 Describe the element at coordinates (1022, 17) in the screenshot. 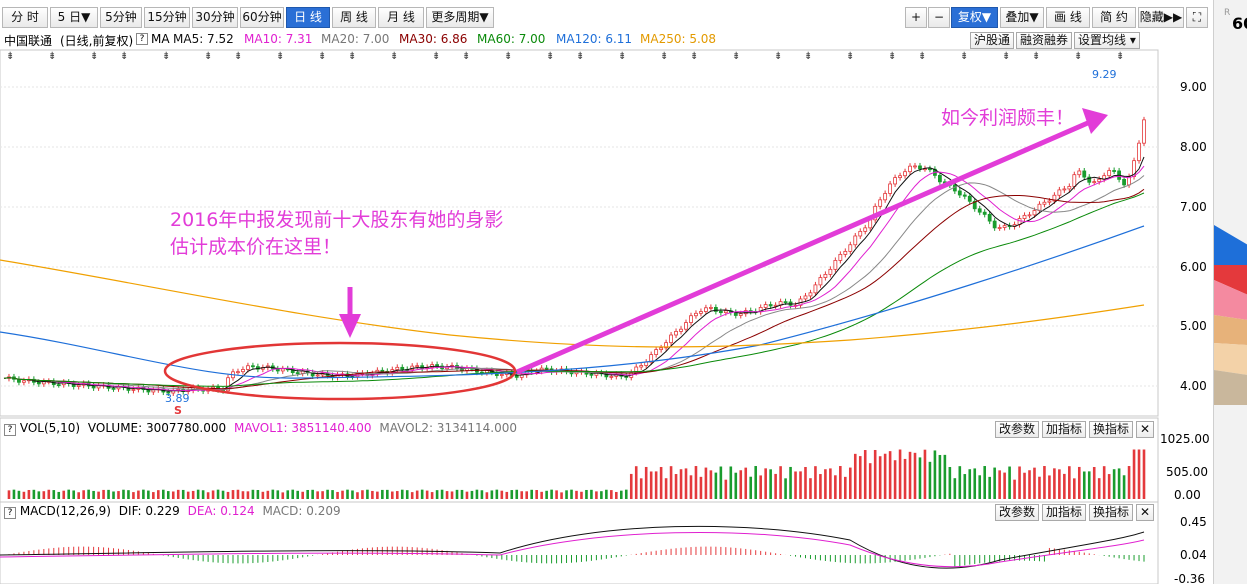

I see `overlay-dropdown: 叠加▼` at that location.